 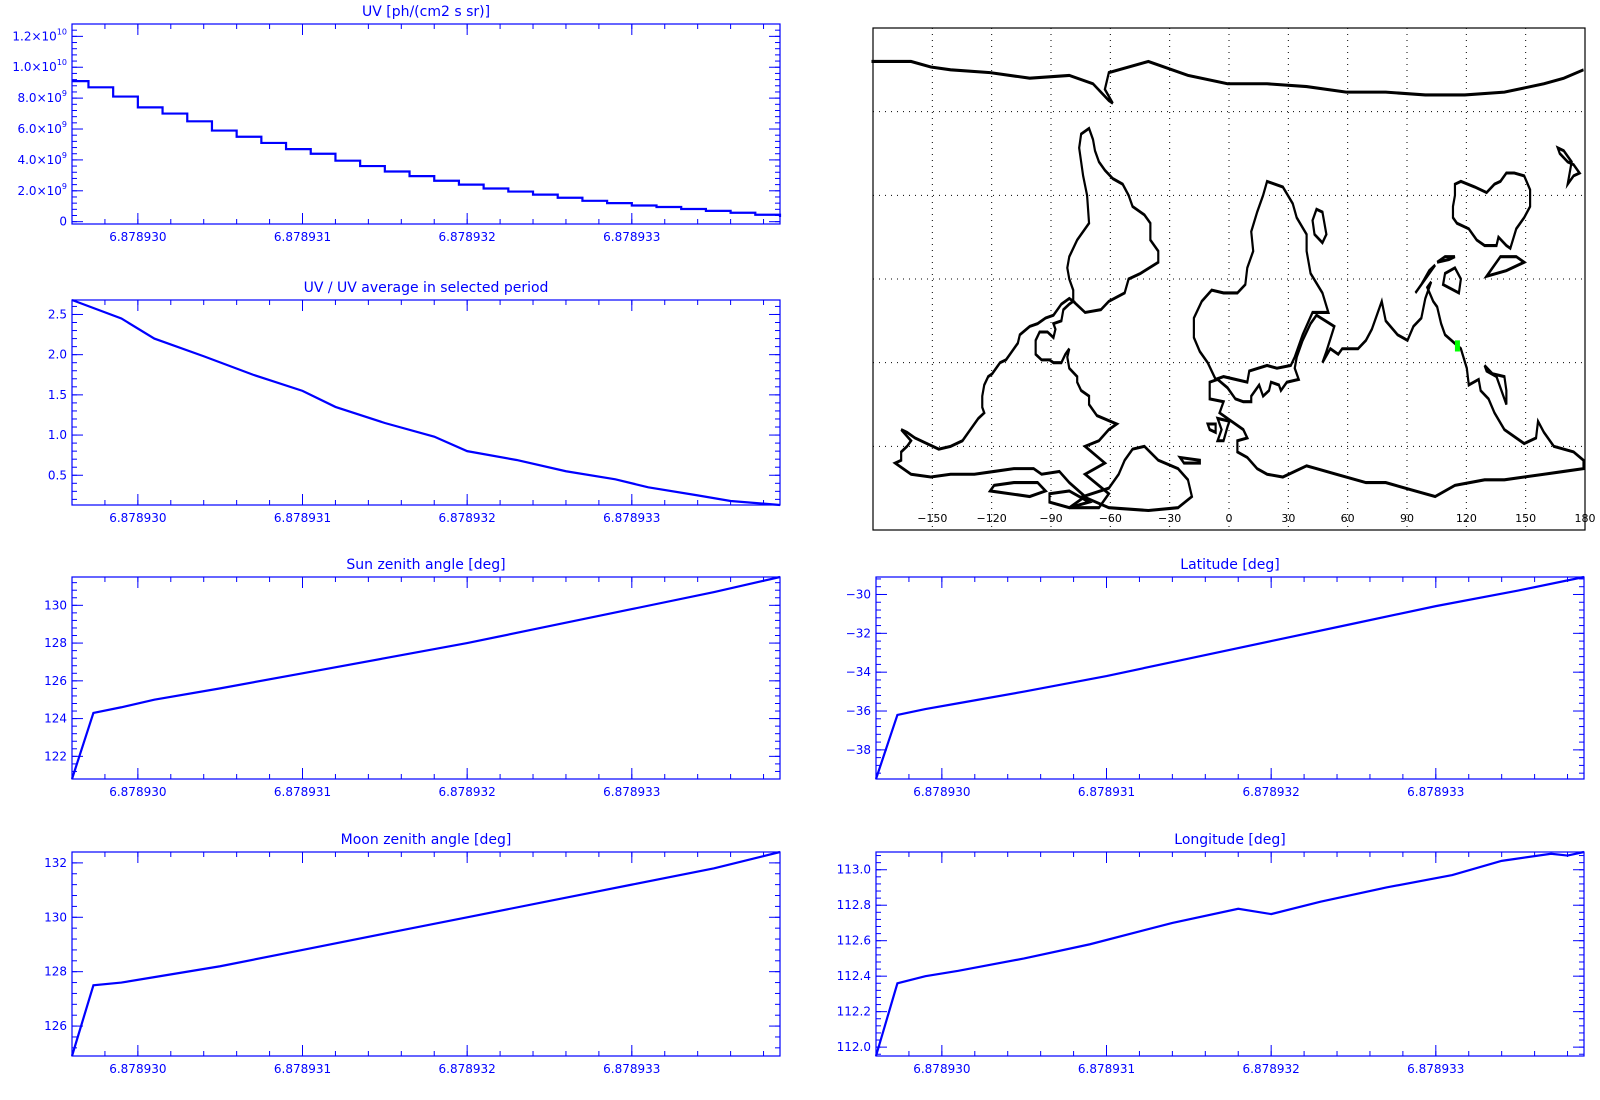 I want to click on y-tick-mantissa: 1.0×10, so click(x=34, y=67).